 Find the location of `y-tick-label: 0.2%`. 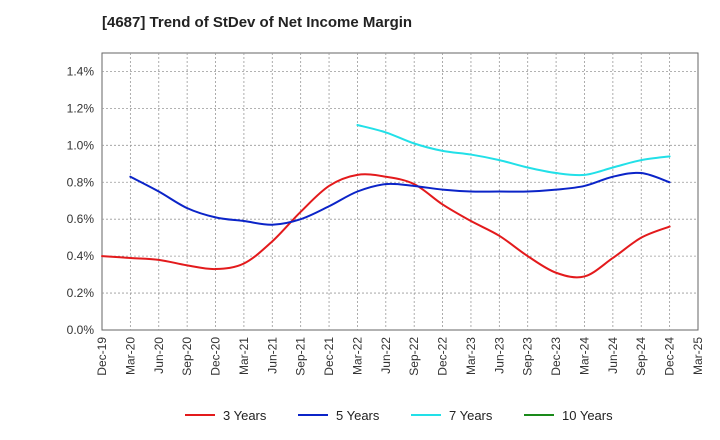

y-tick-label: 0.2% is located at coordinates (81, 293).